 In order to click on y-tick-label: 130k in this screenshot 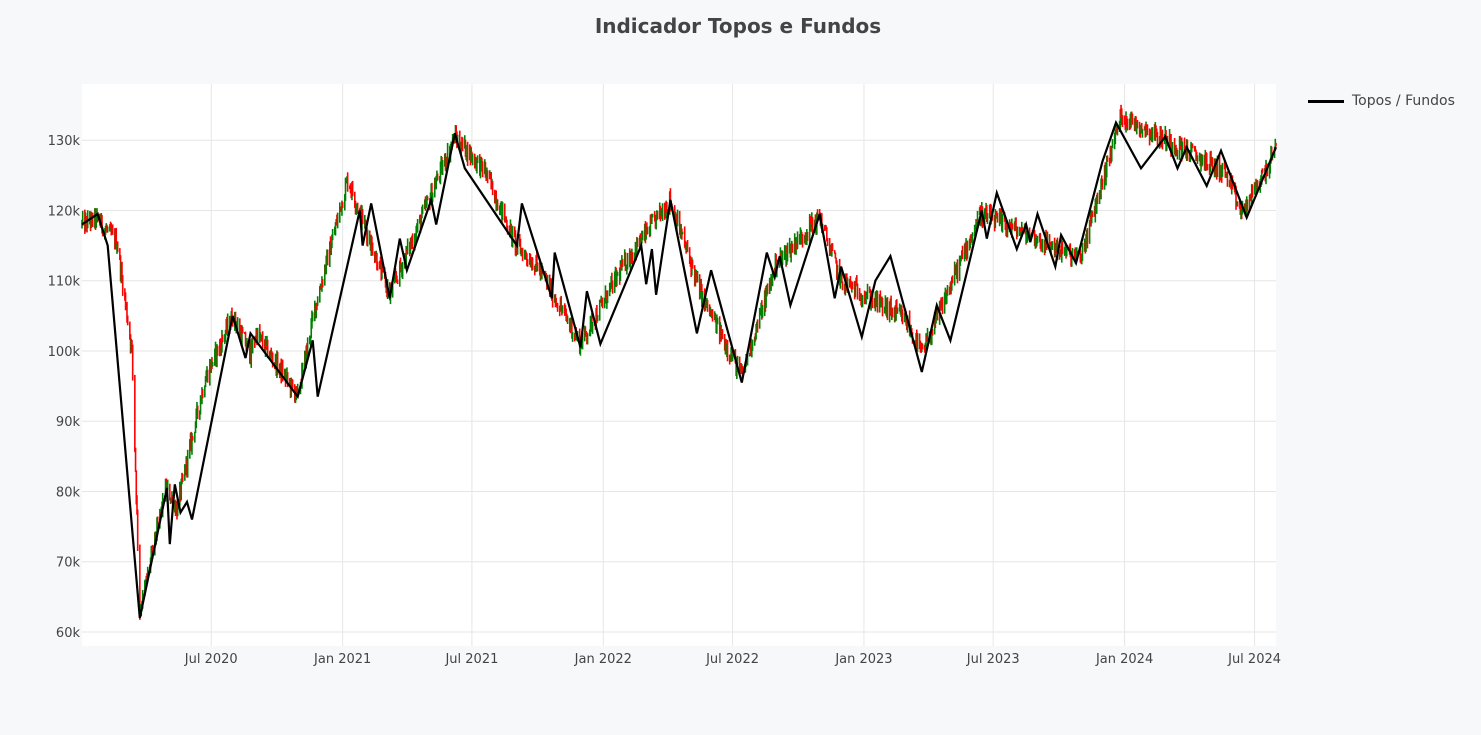, I will do `click(64, 141)`.